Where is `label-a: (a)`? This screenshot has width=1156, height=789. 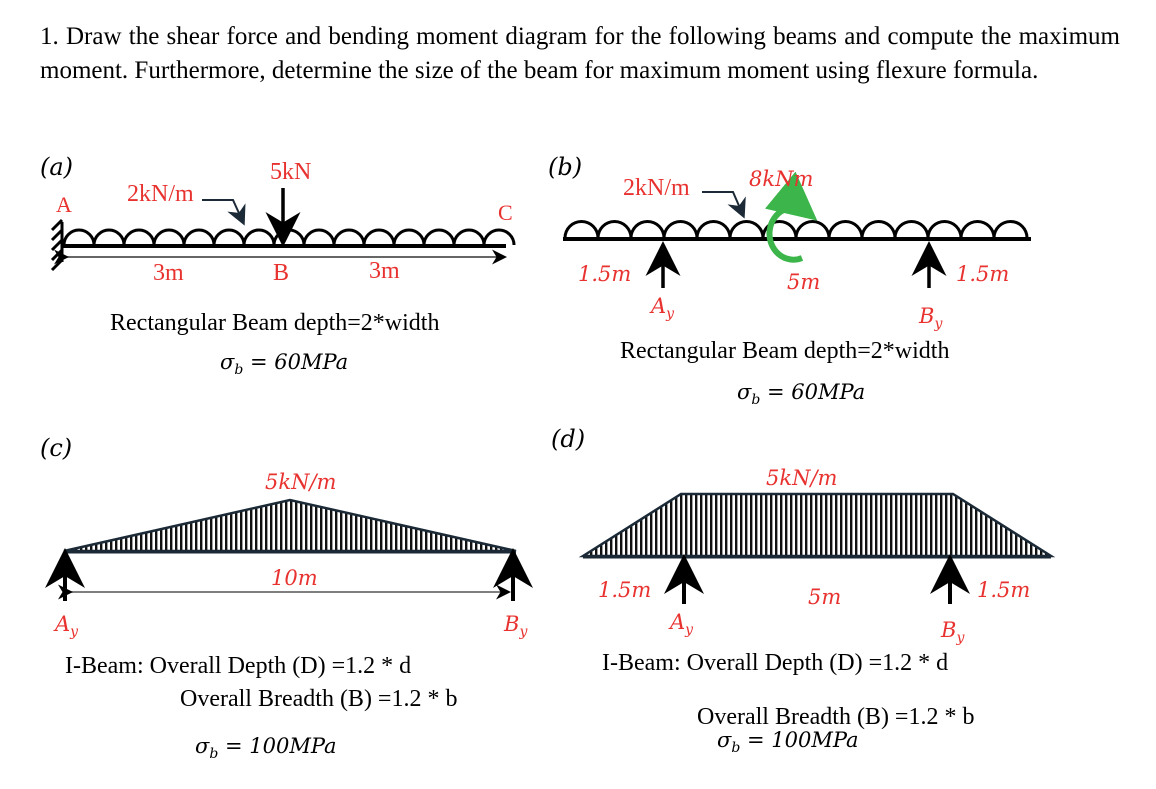 label-a: (a) is located at coordinates (57, 167).